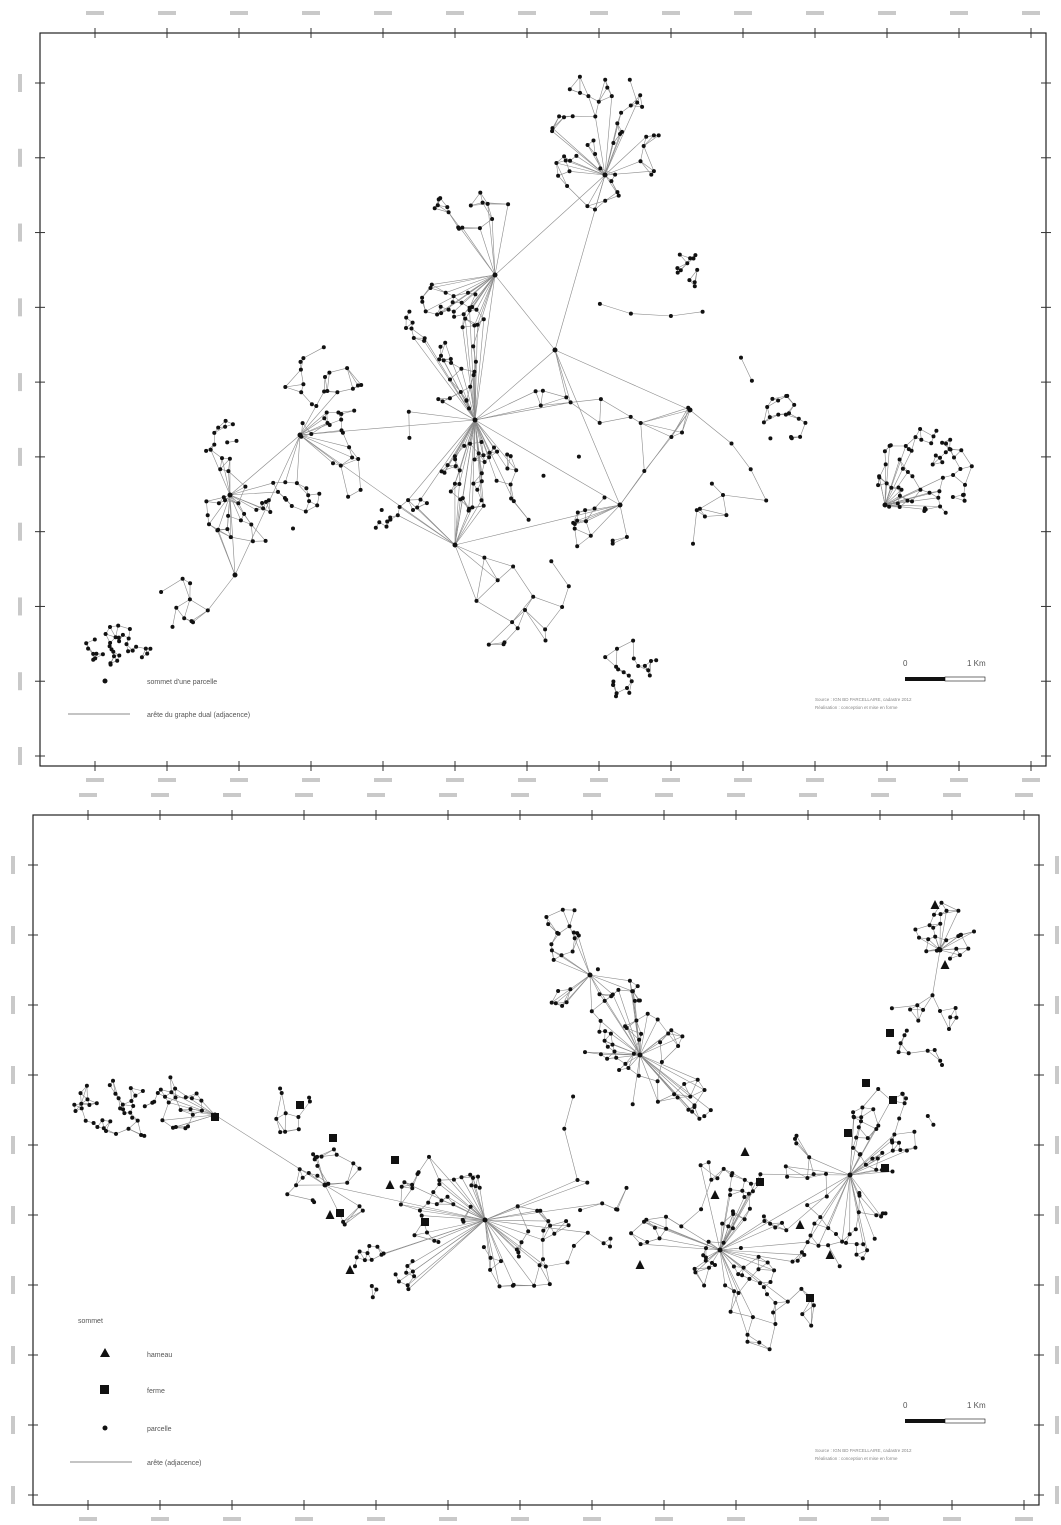  I want to click on scale-zero-label: 0, so click(905, 663).